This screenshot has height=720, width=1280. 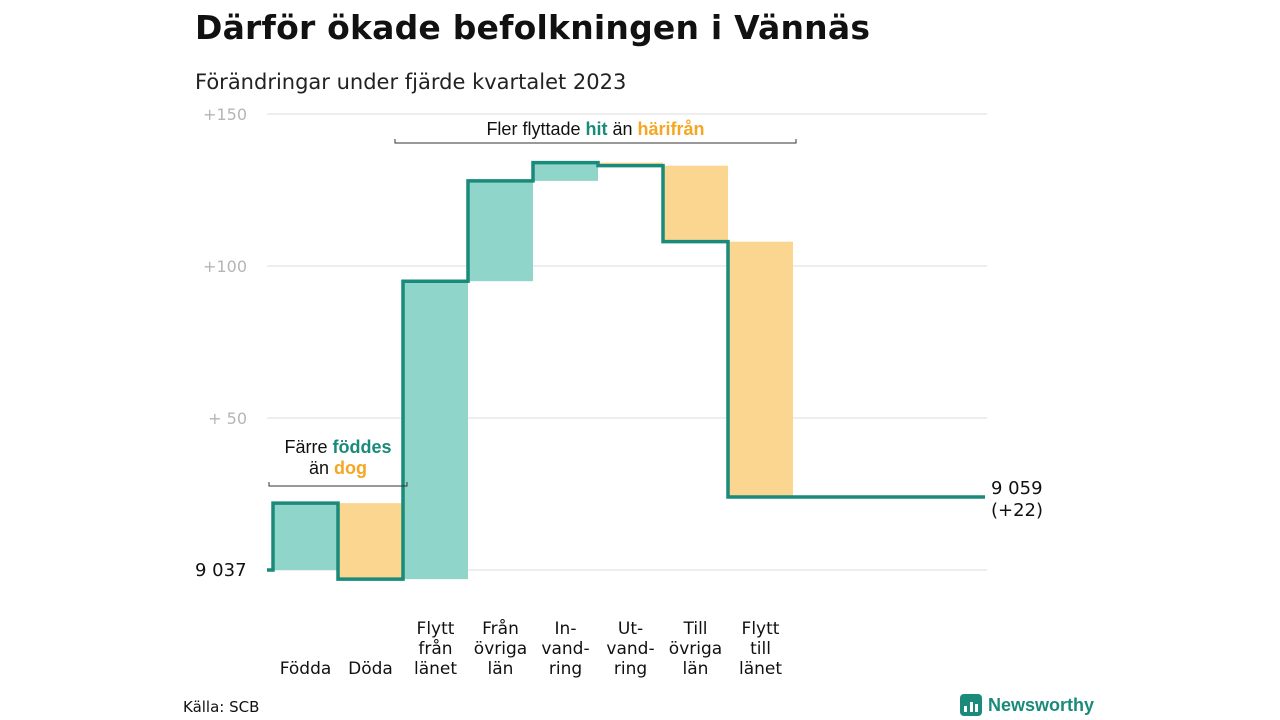 I want to click on category-label: från, so click(x=435, y=648).